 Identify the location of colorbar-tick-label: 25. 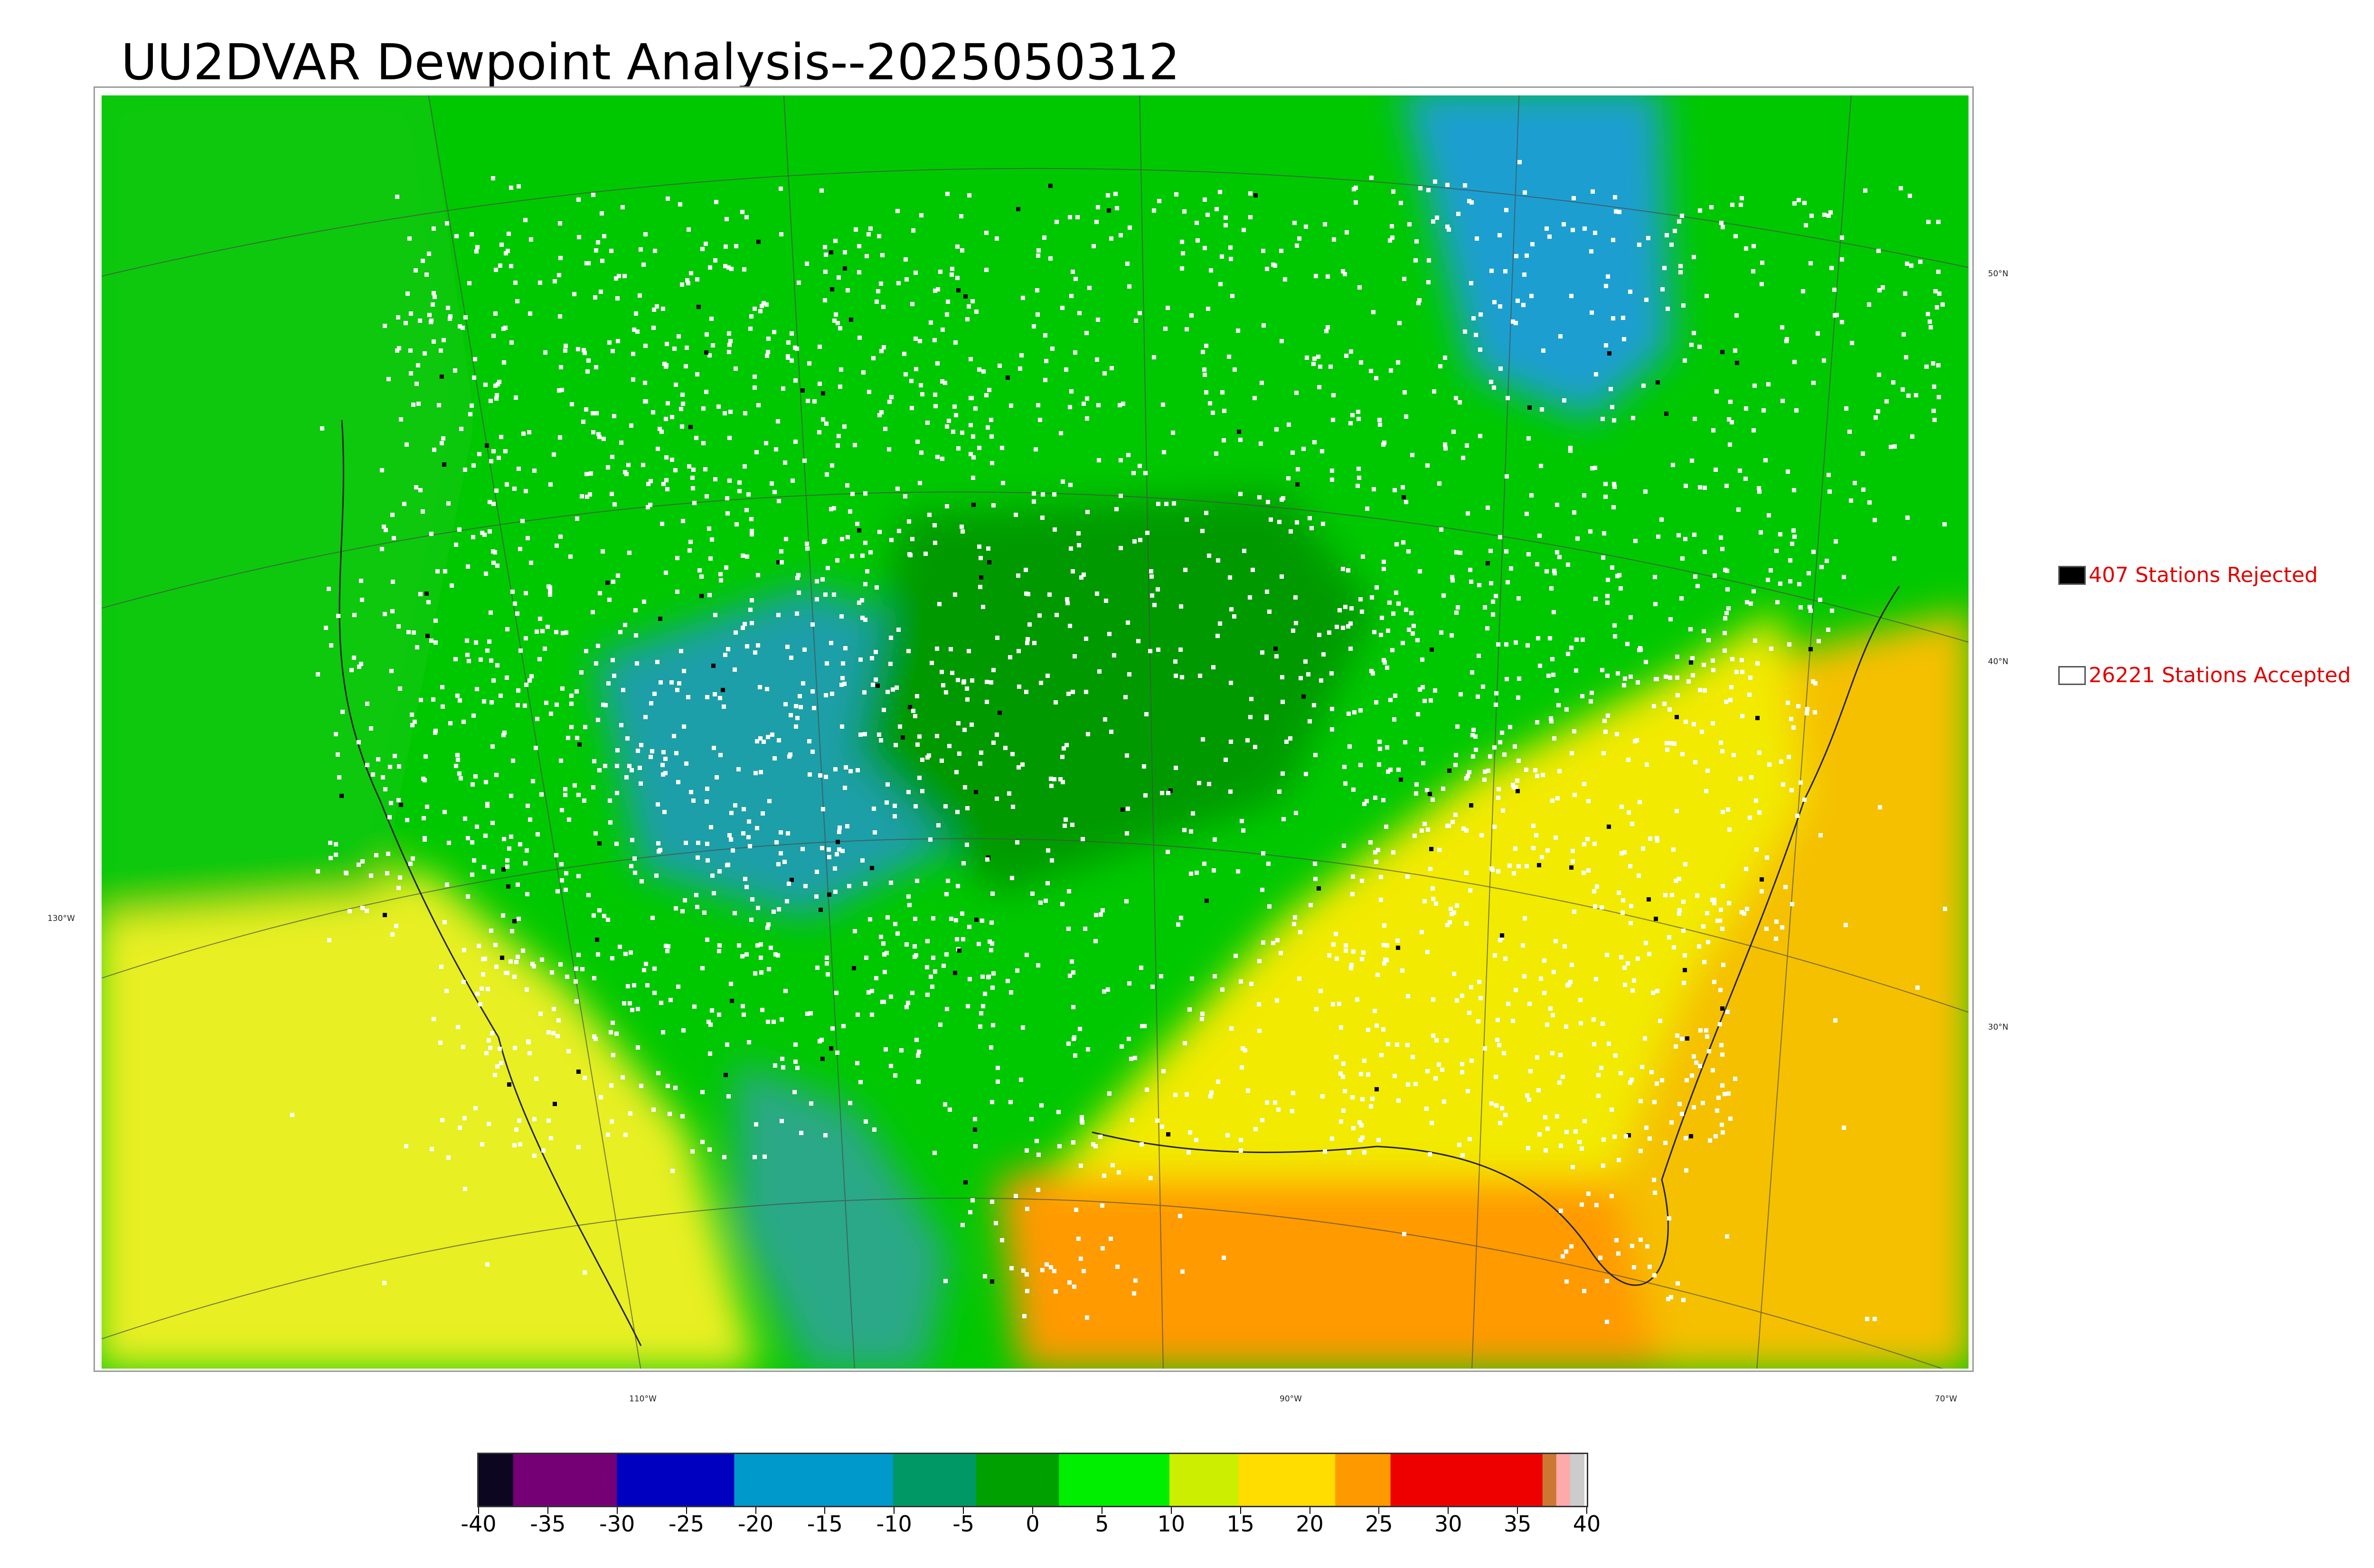
(1379, 1524).